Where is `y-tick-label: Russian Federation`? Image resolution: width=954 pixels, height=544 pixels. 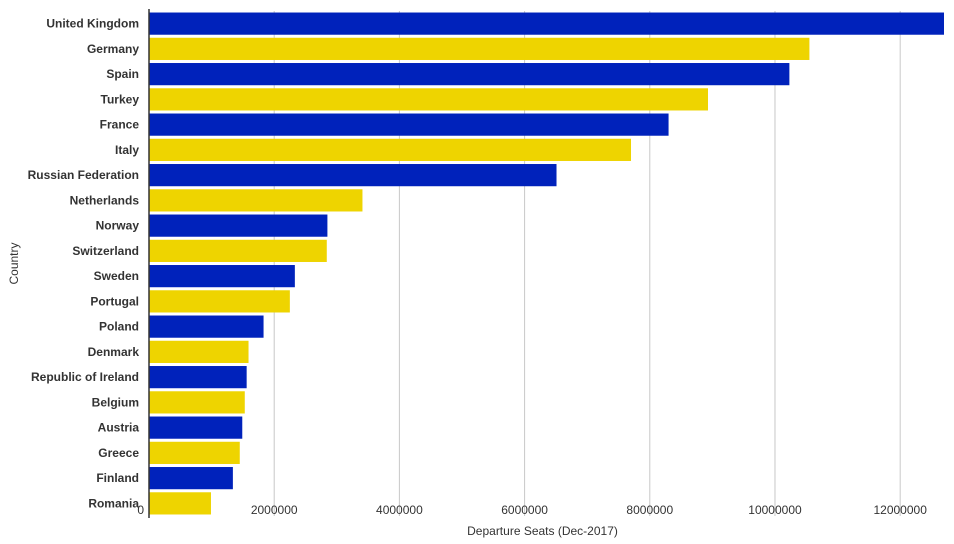 y-tick-label: Russian Federation is located at coordinates (83, 175).